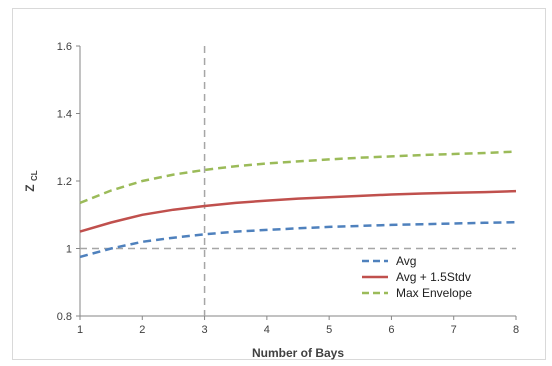 This screenshot has width=552, height=366. Describe the element at coordinates (516, 330) in the screenshot. I see `x-tick-label: 8` at that location.